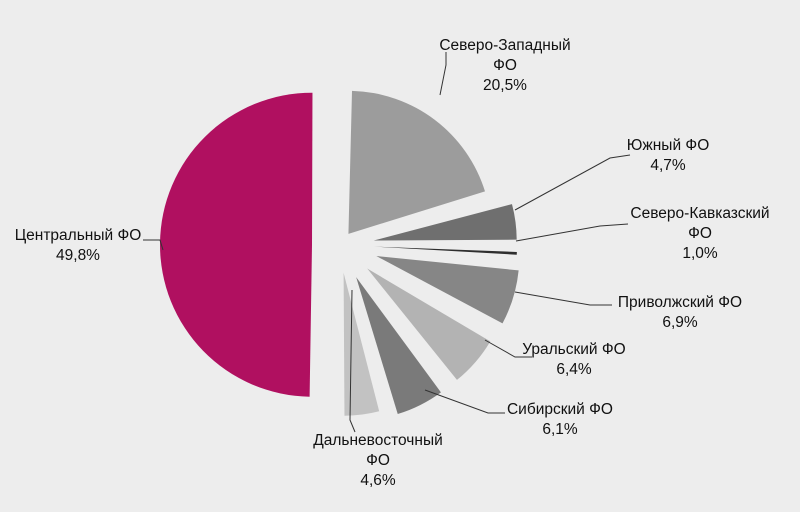 The height and width of the screenshot is (512, 800). Describe the element at coordinates (668, 155) in the screenshot. I see `slice-label: Южный ФО 4,7%` at that location.